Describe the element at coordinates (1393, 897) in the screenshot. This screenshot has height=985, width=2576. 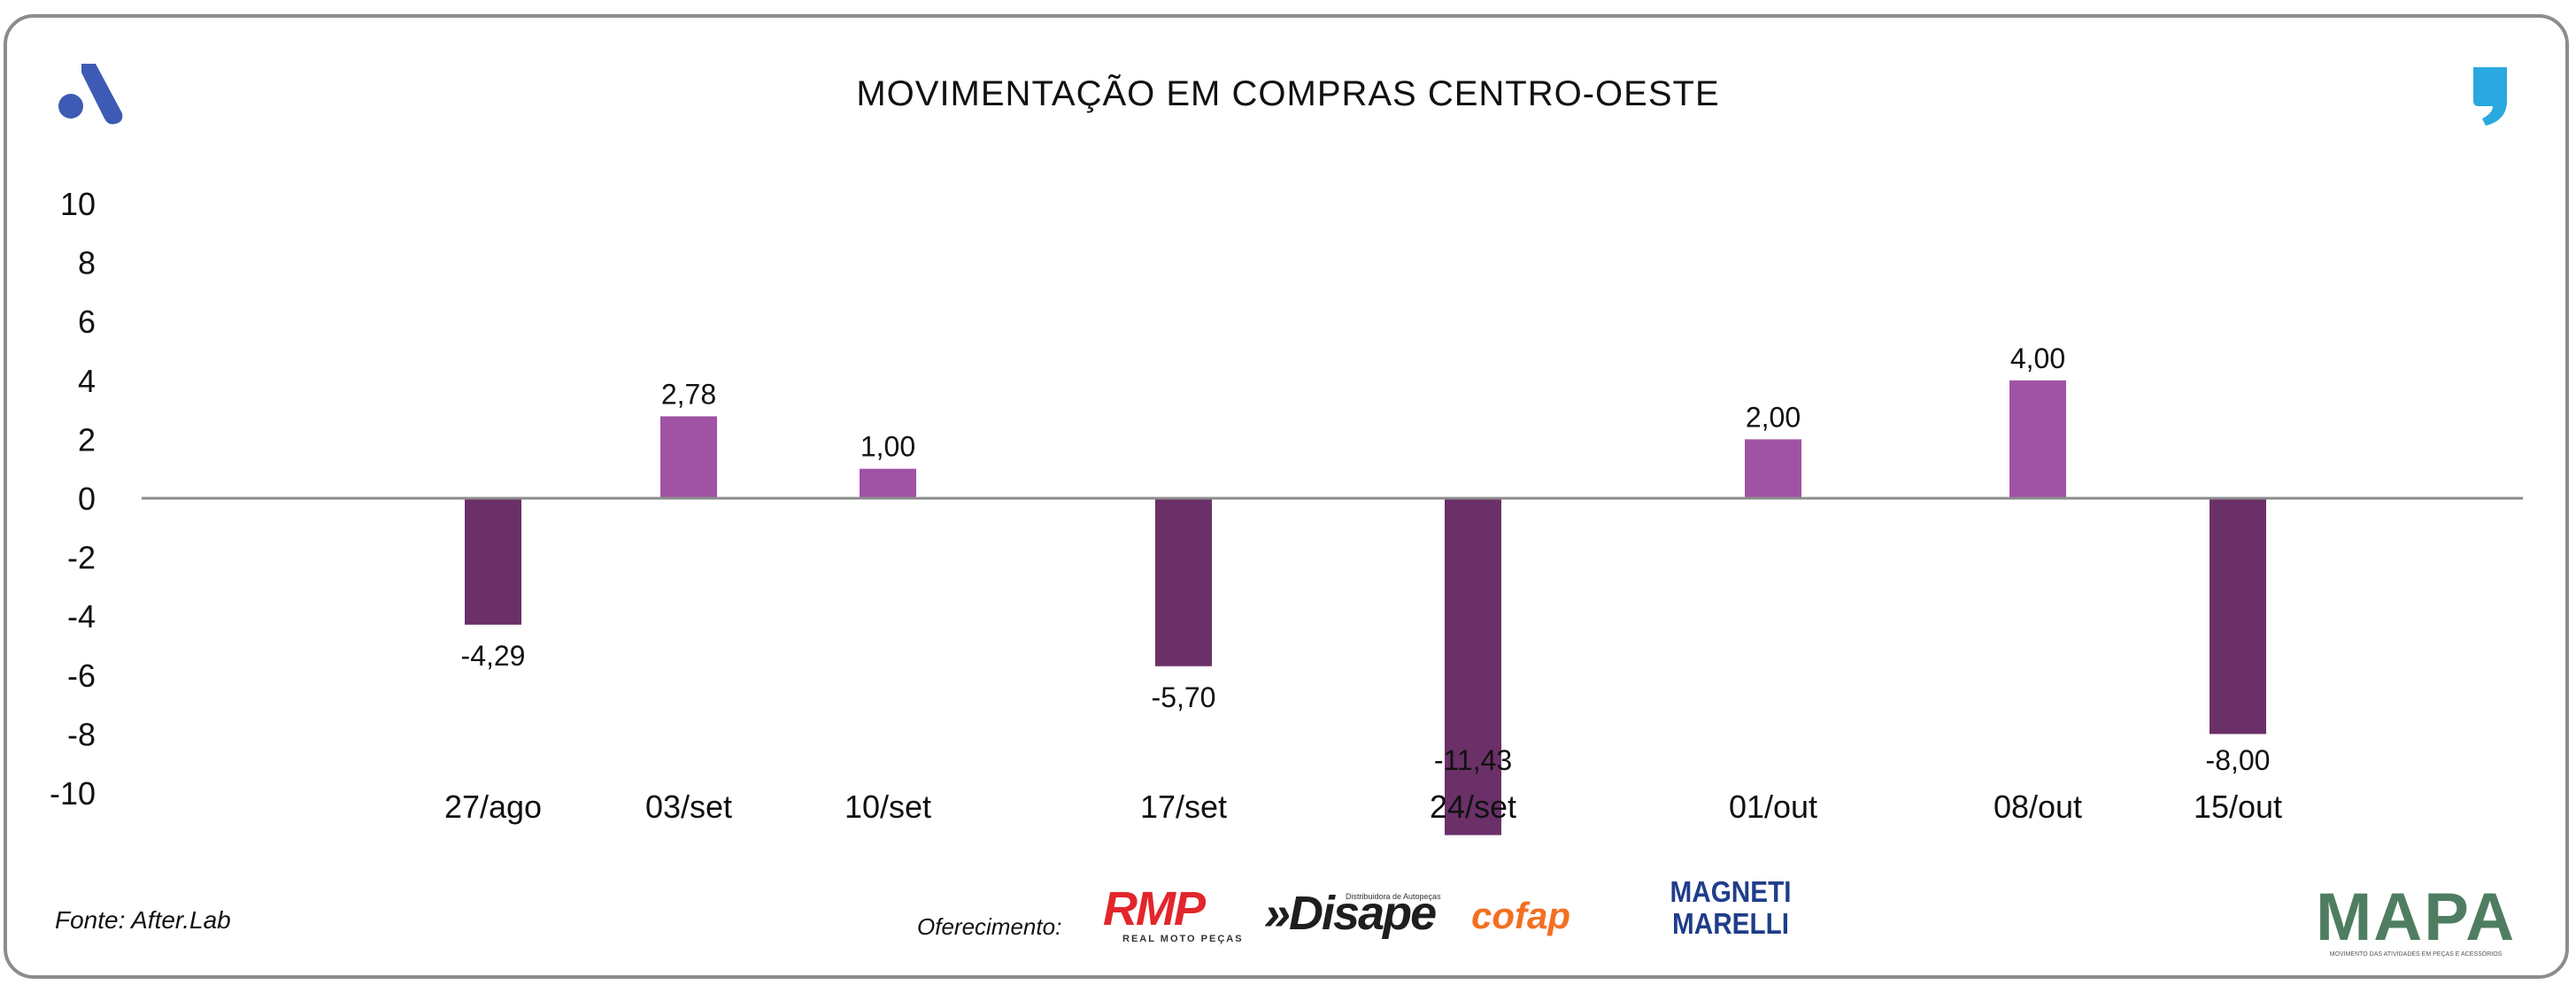
I see `disape-logo-tagline: Distribuidora de Autopeças` at that location.